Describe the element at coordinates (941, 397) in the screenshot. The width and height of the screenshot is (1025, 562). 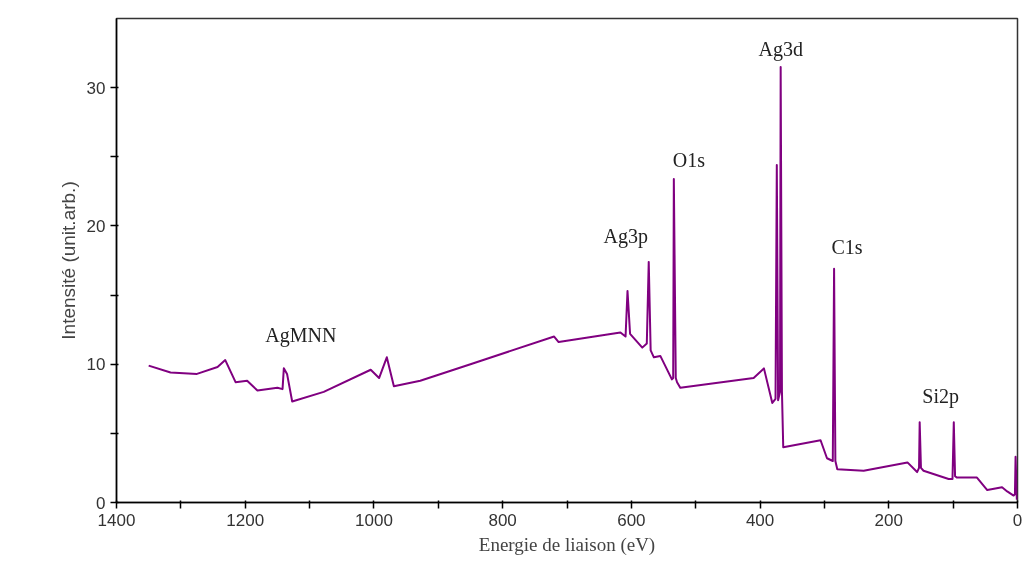
I see `annotation: Si2p` at that location.